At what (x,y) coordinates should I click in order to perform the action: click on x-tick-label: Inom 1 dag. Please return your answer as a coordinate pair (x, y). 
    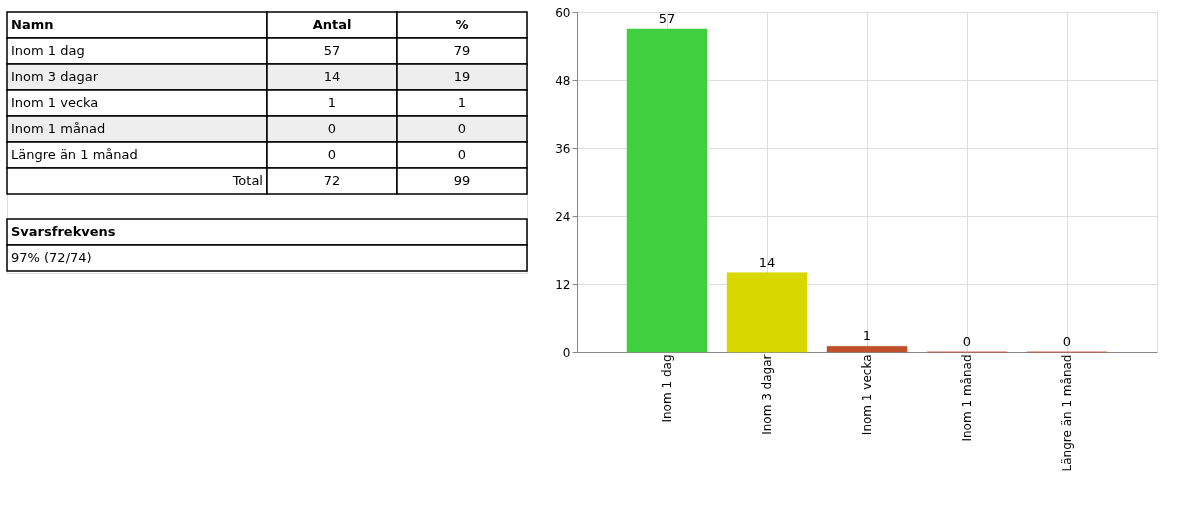
    Looking at the image, I should click on (667, 388).